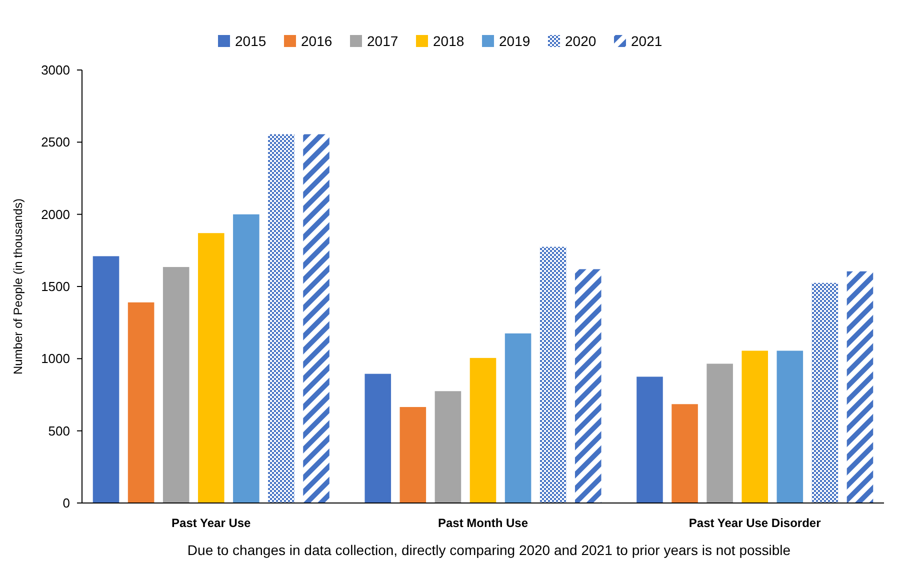 This screenshot has width=898, height=567. Describe the element at coordinates (59, 430) in the screenshot. I see `y-tick-label: 500` at that location.